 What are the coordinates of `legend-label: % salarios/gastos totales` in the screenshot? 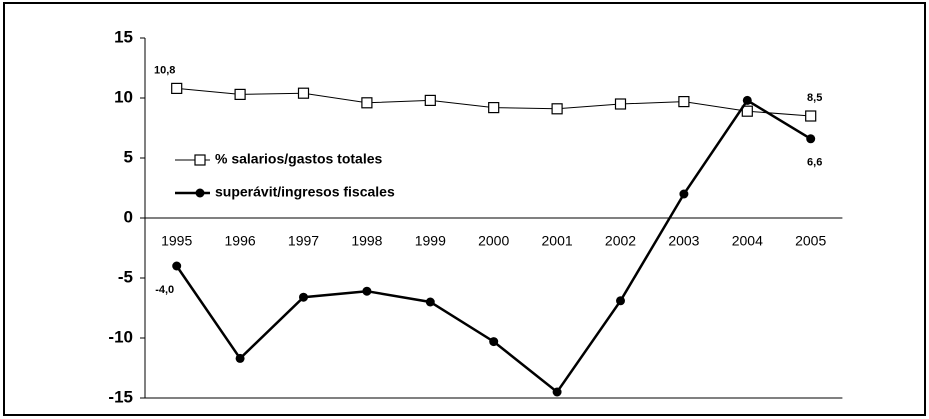 It's located at (299, 159).